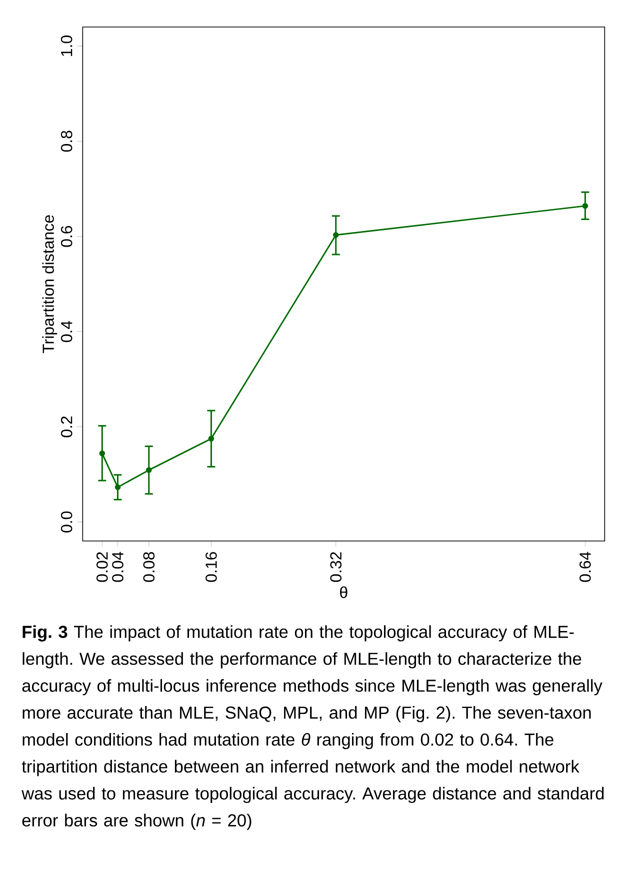 The image size is (622, 870). Describe the element at coordinates (211, 567) in the screenshot. I see `x-tick-label: 0.16` at that location.